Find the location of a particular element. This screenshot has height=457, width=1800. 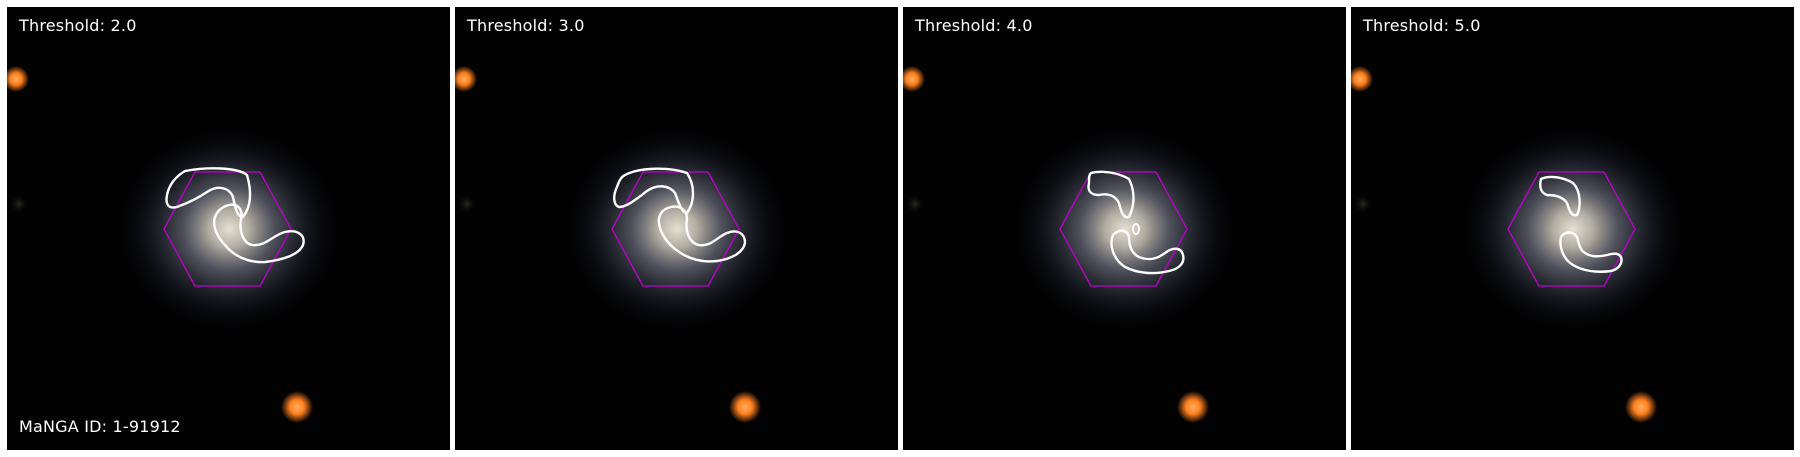

threshold-label: Threshold: 5.0 is located at coordinates (1422, 25).